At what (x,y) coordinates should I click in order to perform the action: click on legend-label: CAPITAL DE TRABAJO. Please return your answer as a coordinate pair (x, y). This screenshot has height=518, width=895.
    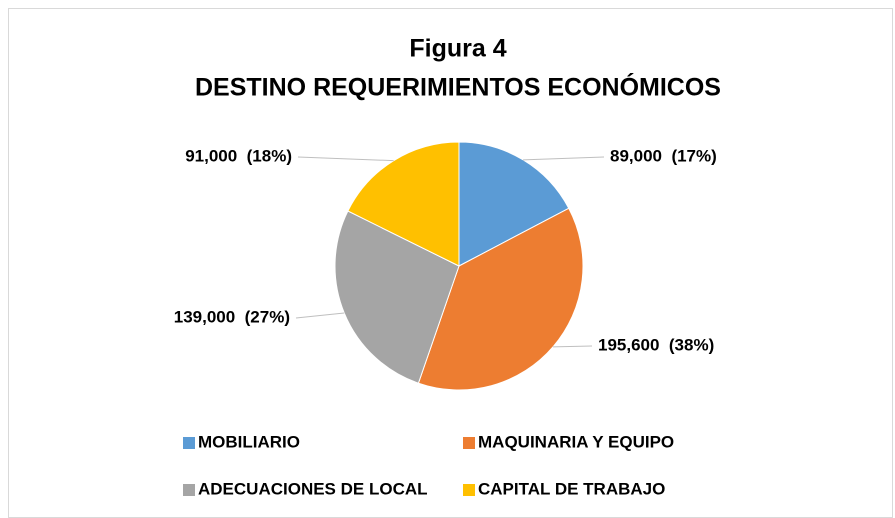
    Looking at the image, I should click on (571, 488).